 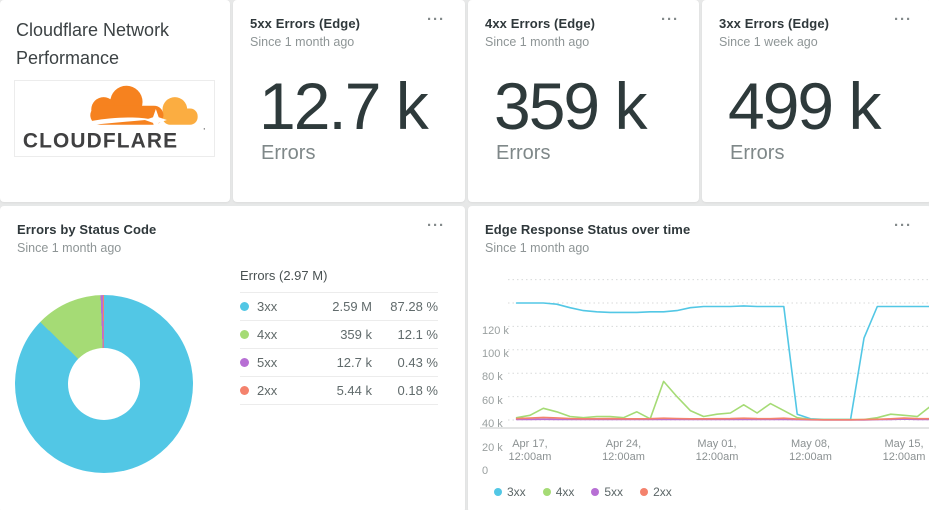 I want to click on metric-value: 12.7 k, so click(x=344, y=106).